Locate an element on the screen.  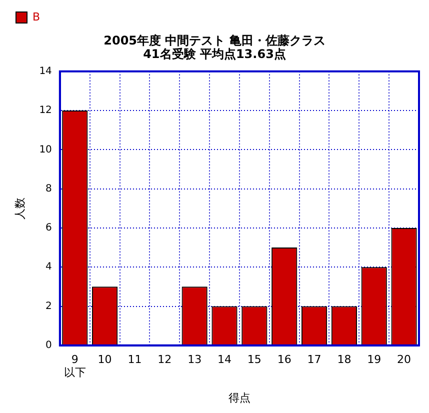
x-tick-label: 11 is located at coordinates (135, 359).